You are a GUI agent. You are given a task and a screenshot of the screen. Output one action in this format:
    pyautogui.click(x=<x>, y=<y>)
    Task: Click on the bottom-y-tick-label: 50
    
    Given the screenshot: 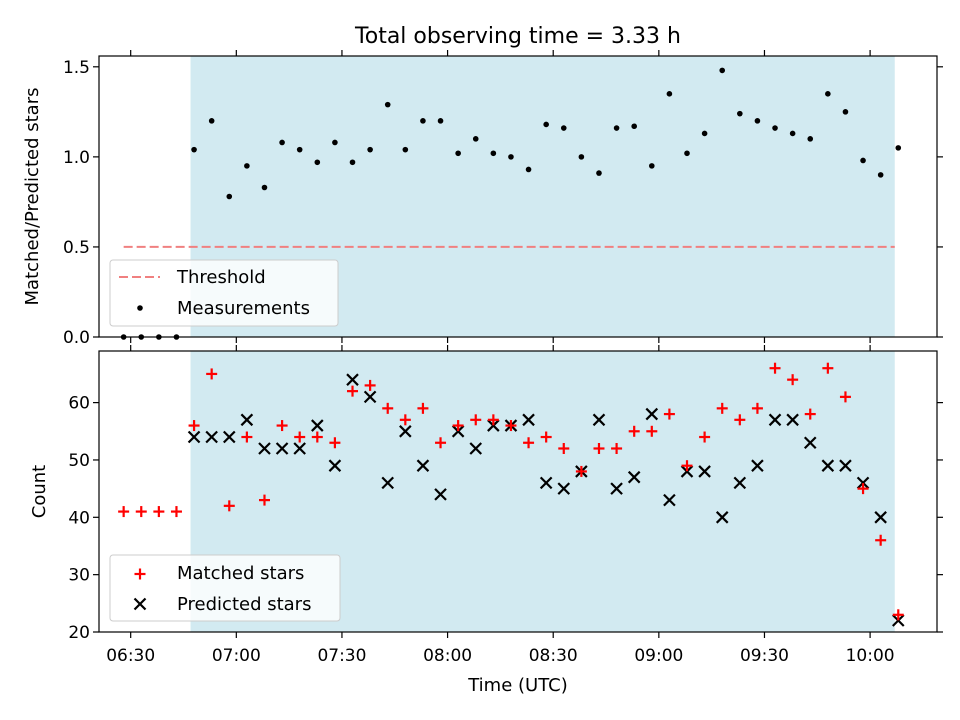 What is the action you would take?
    pyautogui.click(x=79, y=461)
    